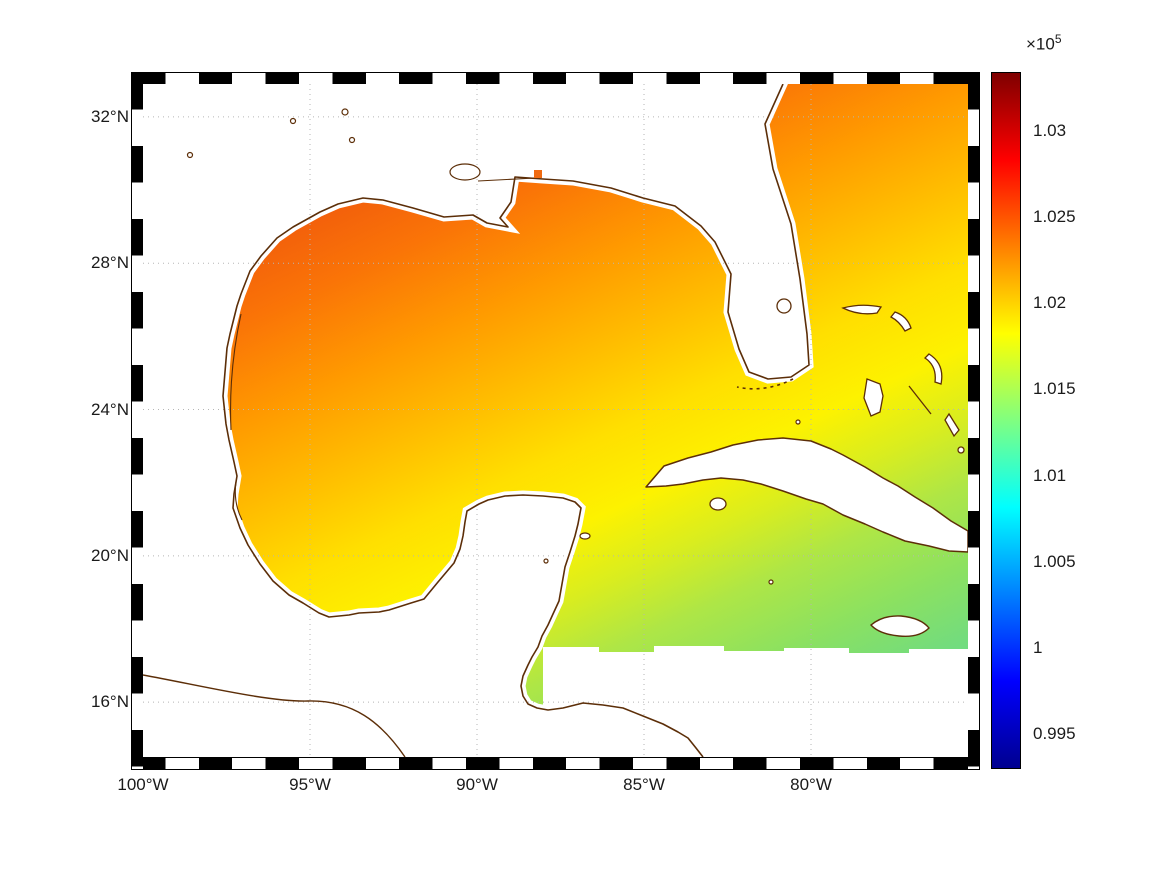 The height and width of the screenshot is (875, 1167). Describe the element at coordinates (1040, 44) in the screenshot. I see `colorbar-exponent-prefix: ×10` at that location.